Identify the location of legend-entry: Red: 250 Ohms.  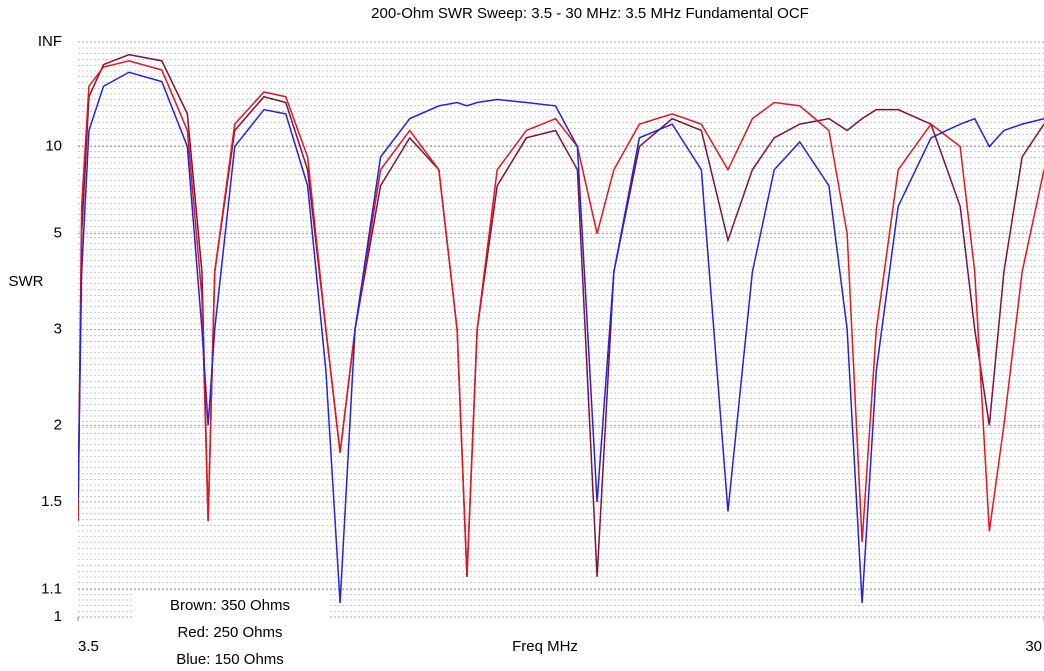
(229, 632).